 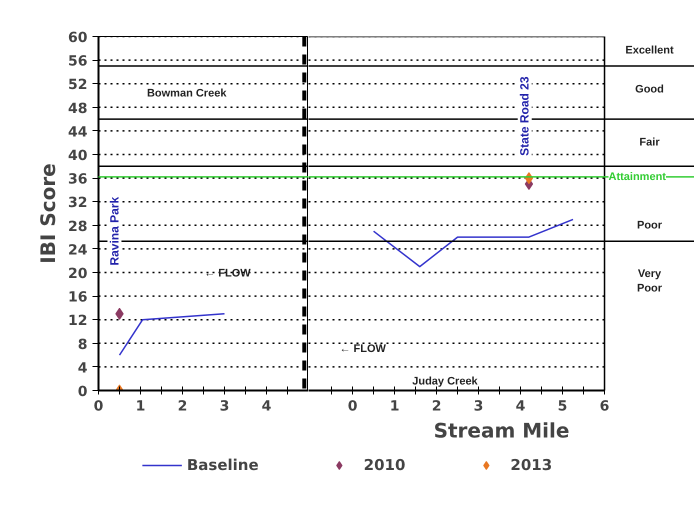 I want to click on y-tick-label: 60, so click(x=78, y=38).